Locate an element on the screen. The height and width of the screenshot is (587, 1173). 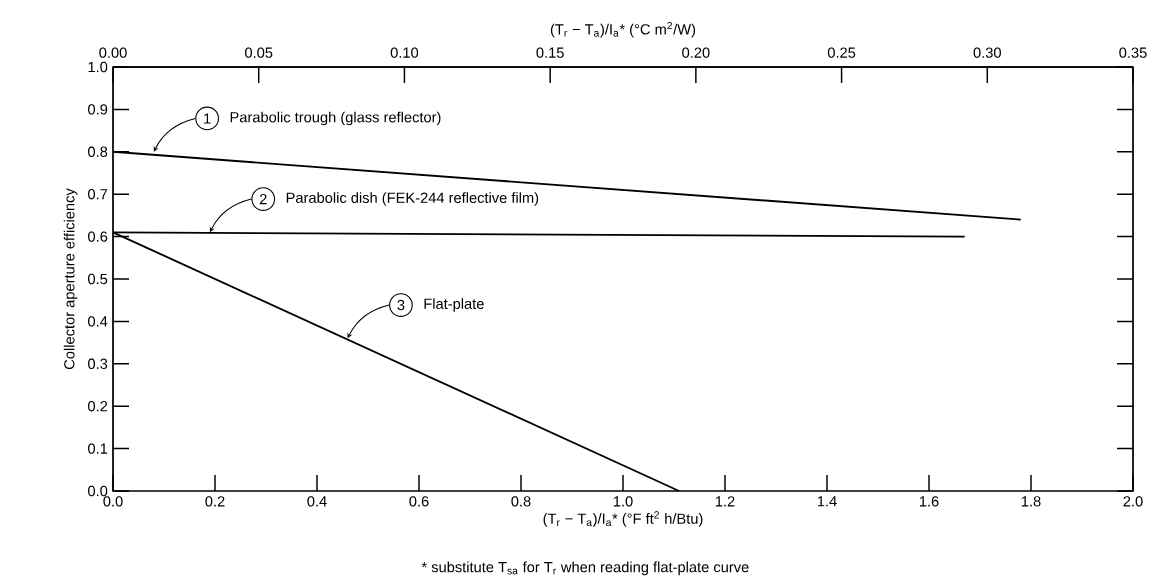
y-tick-label: 0.5 is located at coordinates (98, 279).